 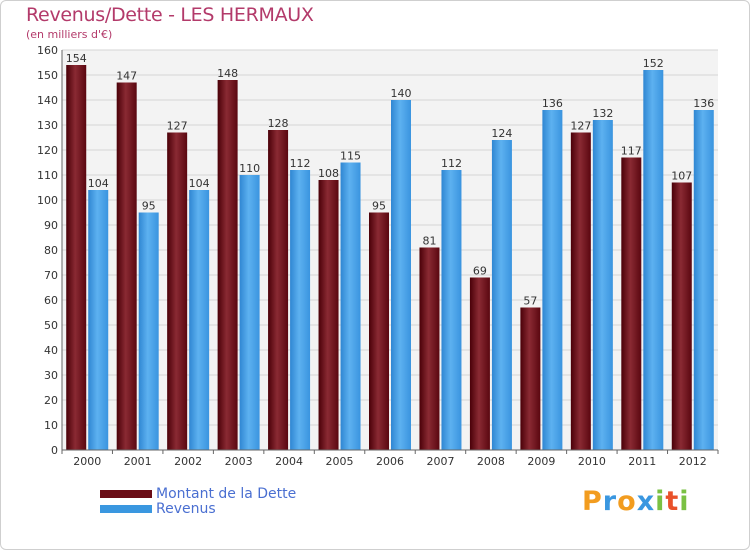 What do you see at coordinates (76, 58) in the screenshot?
I see `value-label-debt: 154` at bounding box center [76, 58].